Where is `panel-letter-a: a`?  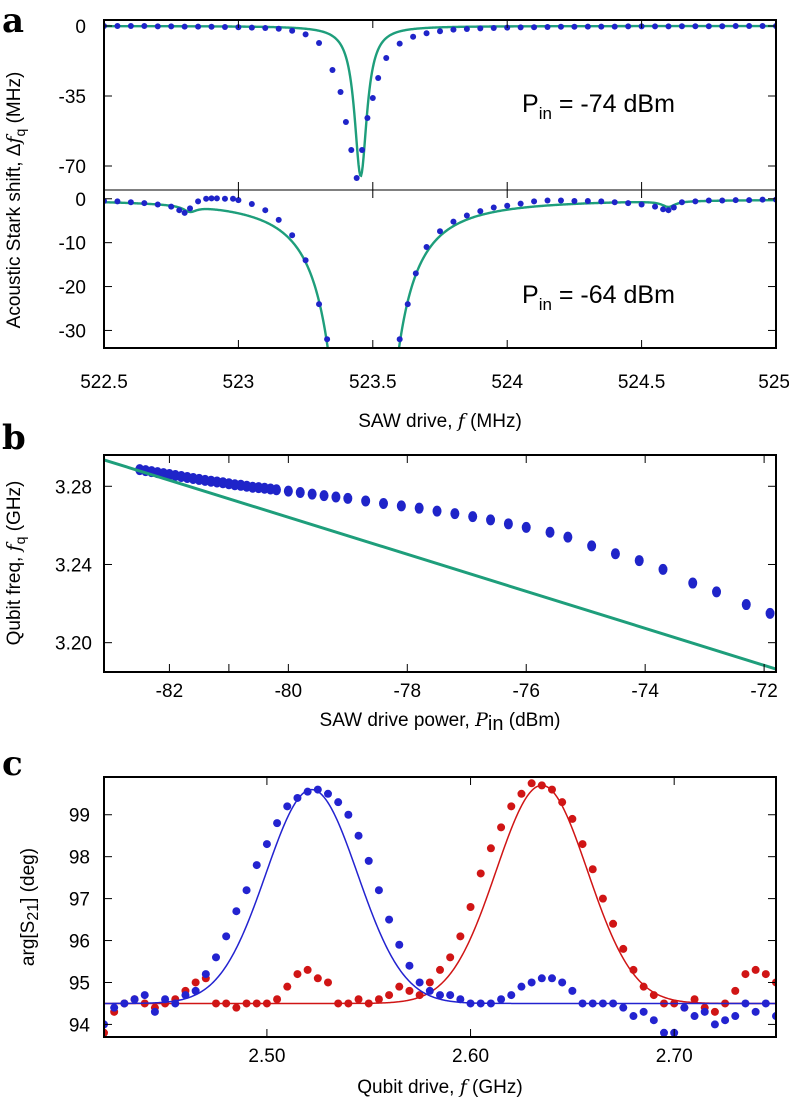
panel-letter-a: a is located at coordinates (13, 21).